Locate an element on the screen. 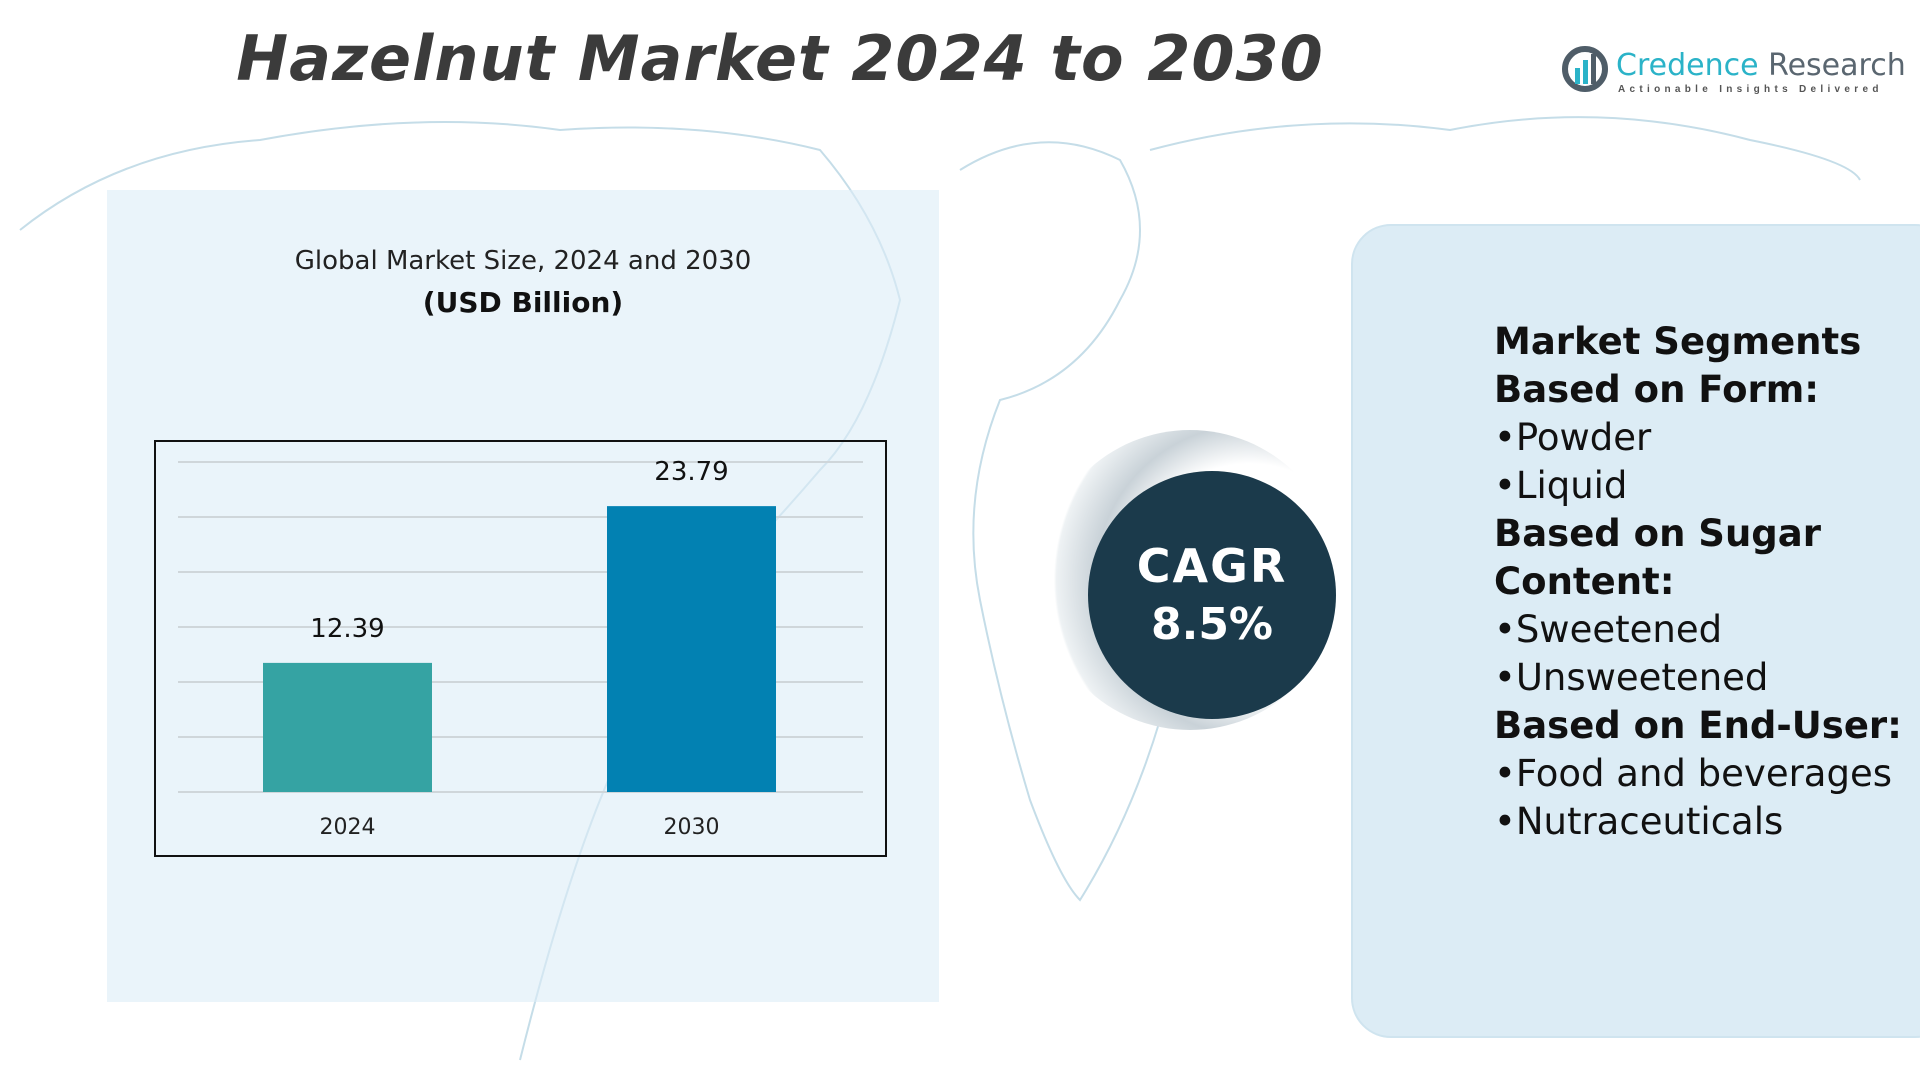 Image resolution: width=1920 pixels, height=1080 pixels. logo-name-credence: Credence is located at coordinates (1687, 65).